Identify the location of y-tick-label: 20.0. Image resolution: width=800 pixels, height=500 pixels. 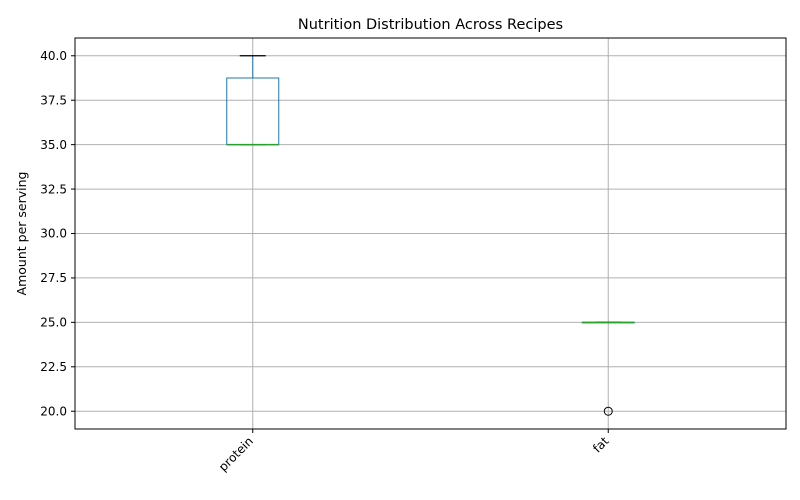
(53, 411).